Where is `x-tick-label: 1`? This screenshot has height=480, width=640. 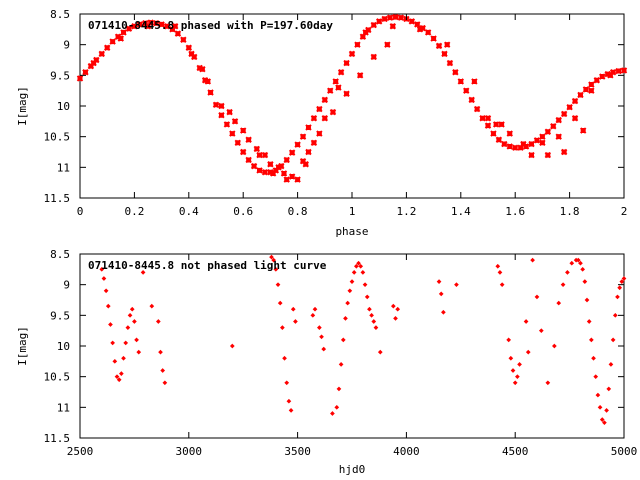 x-tick-label: 1 is located at coordinates (352, 211).